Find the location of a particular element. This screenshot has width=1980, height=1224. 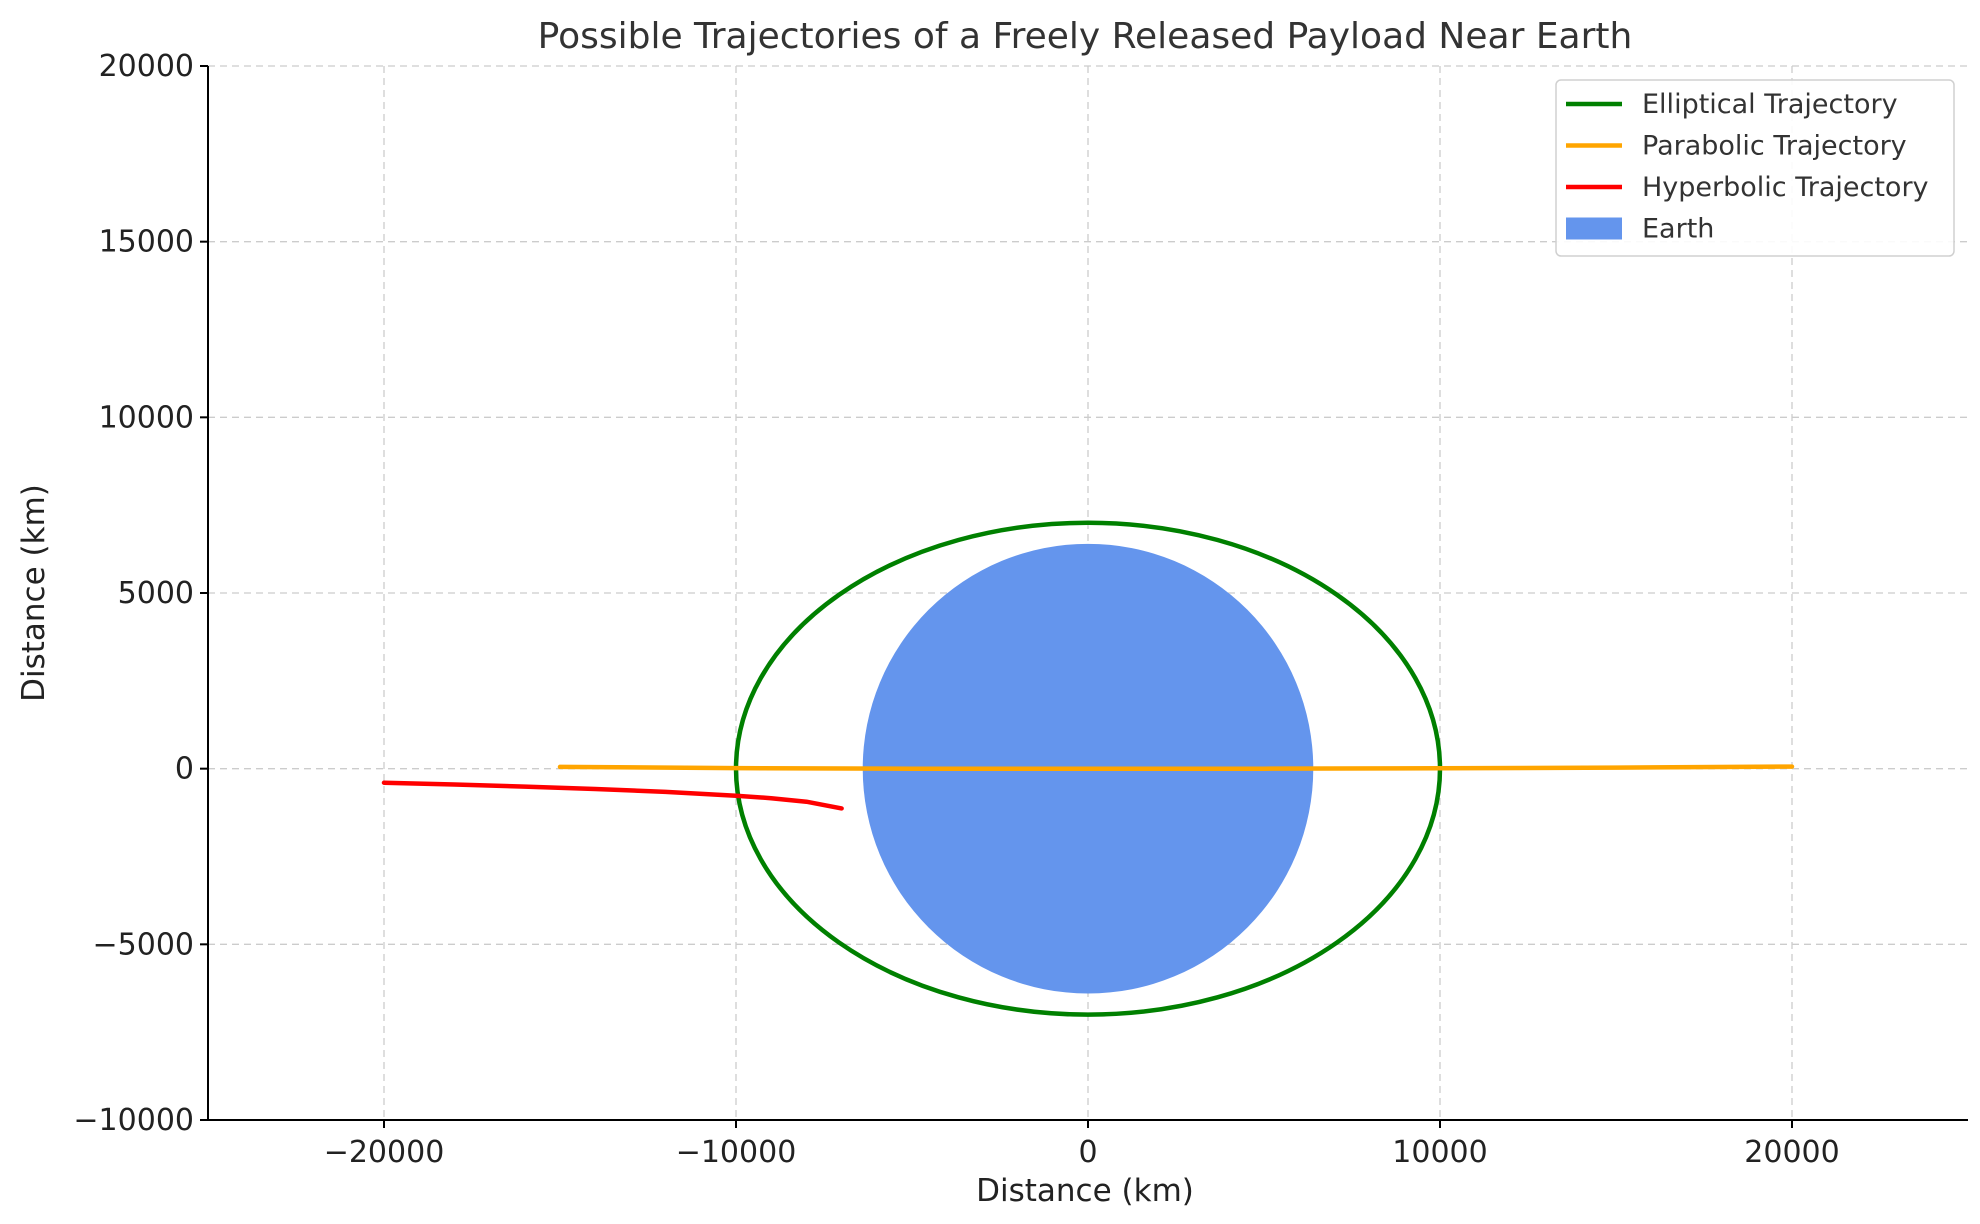

x-axis-label: Distance (km) is located at coordinates (1085, 1191).